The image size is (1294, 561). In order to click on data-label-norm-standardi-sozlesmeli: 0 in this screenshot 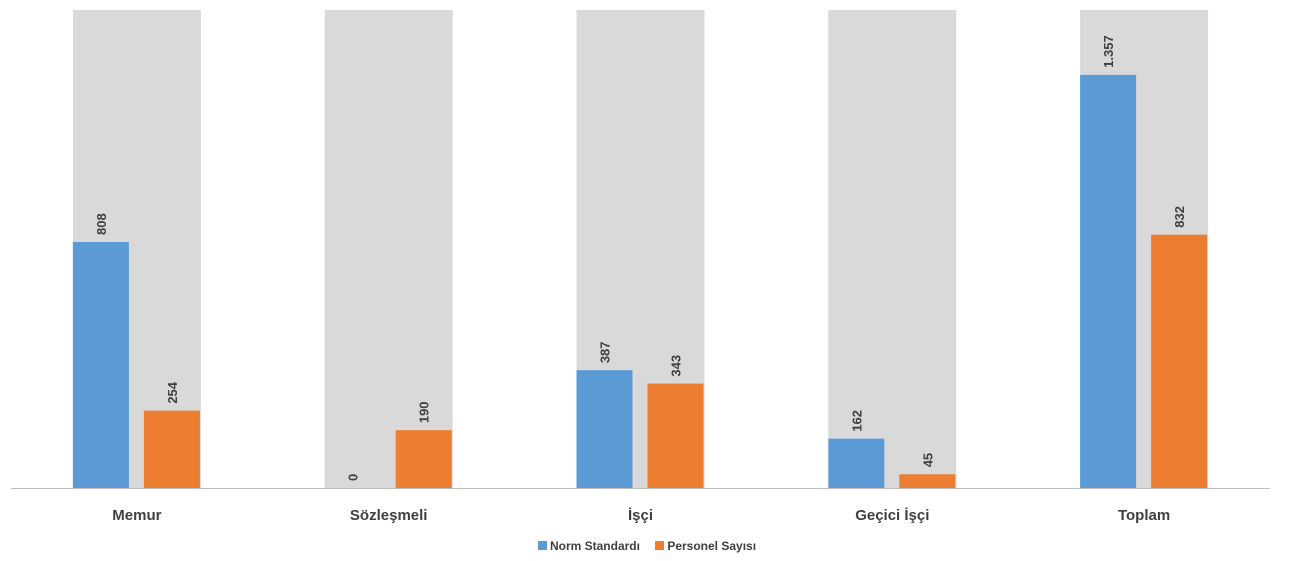, I will do `click(353, 477)`.